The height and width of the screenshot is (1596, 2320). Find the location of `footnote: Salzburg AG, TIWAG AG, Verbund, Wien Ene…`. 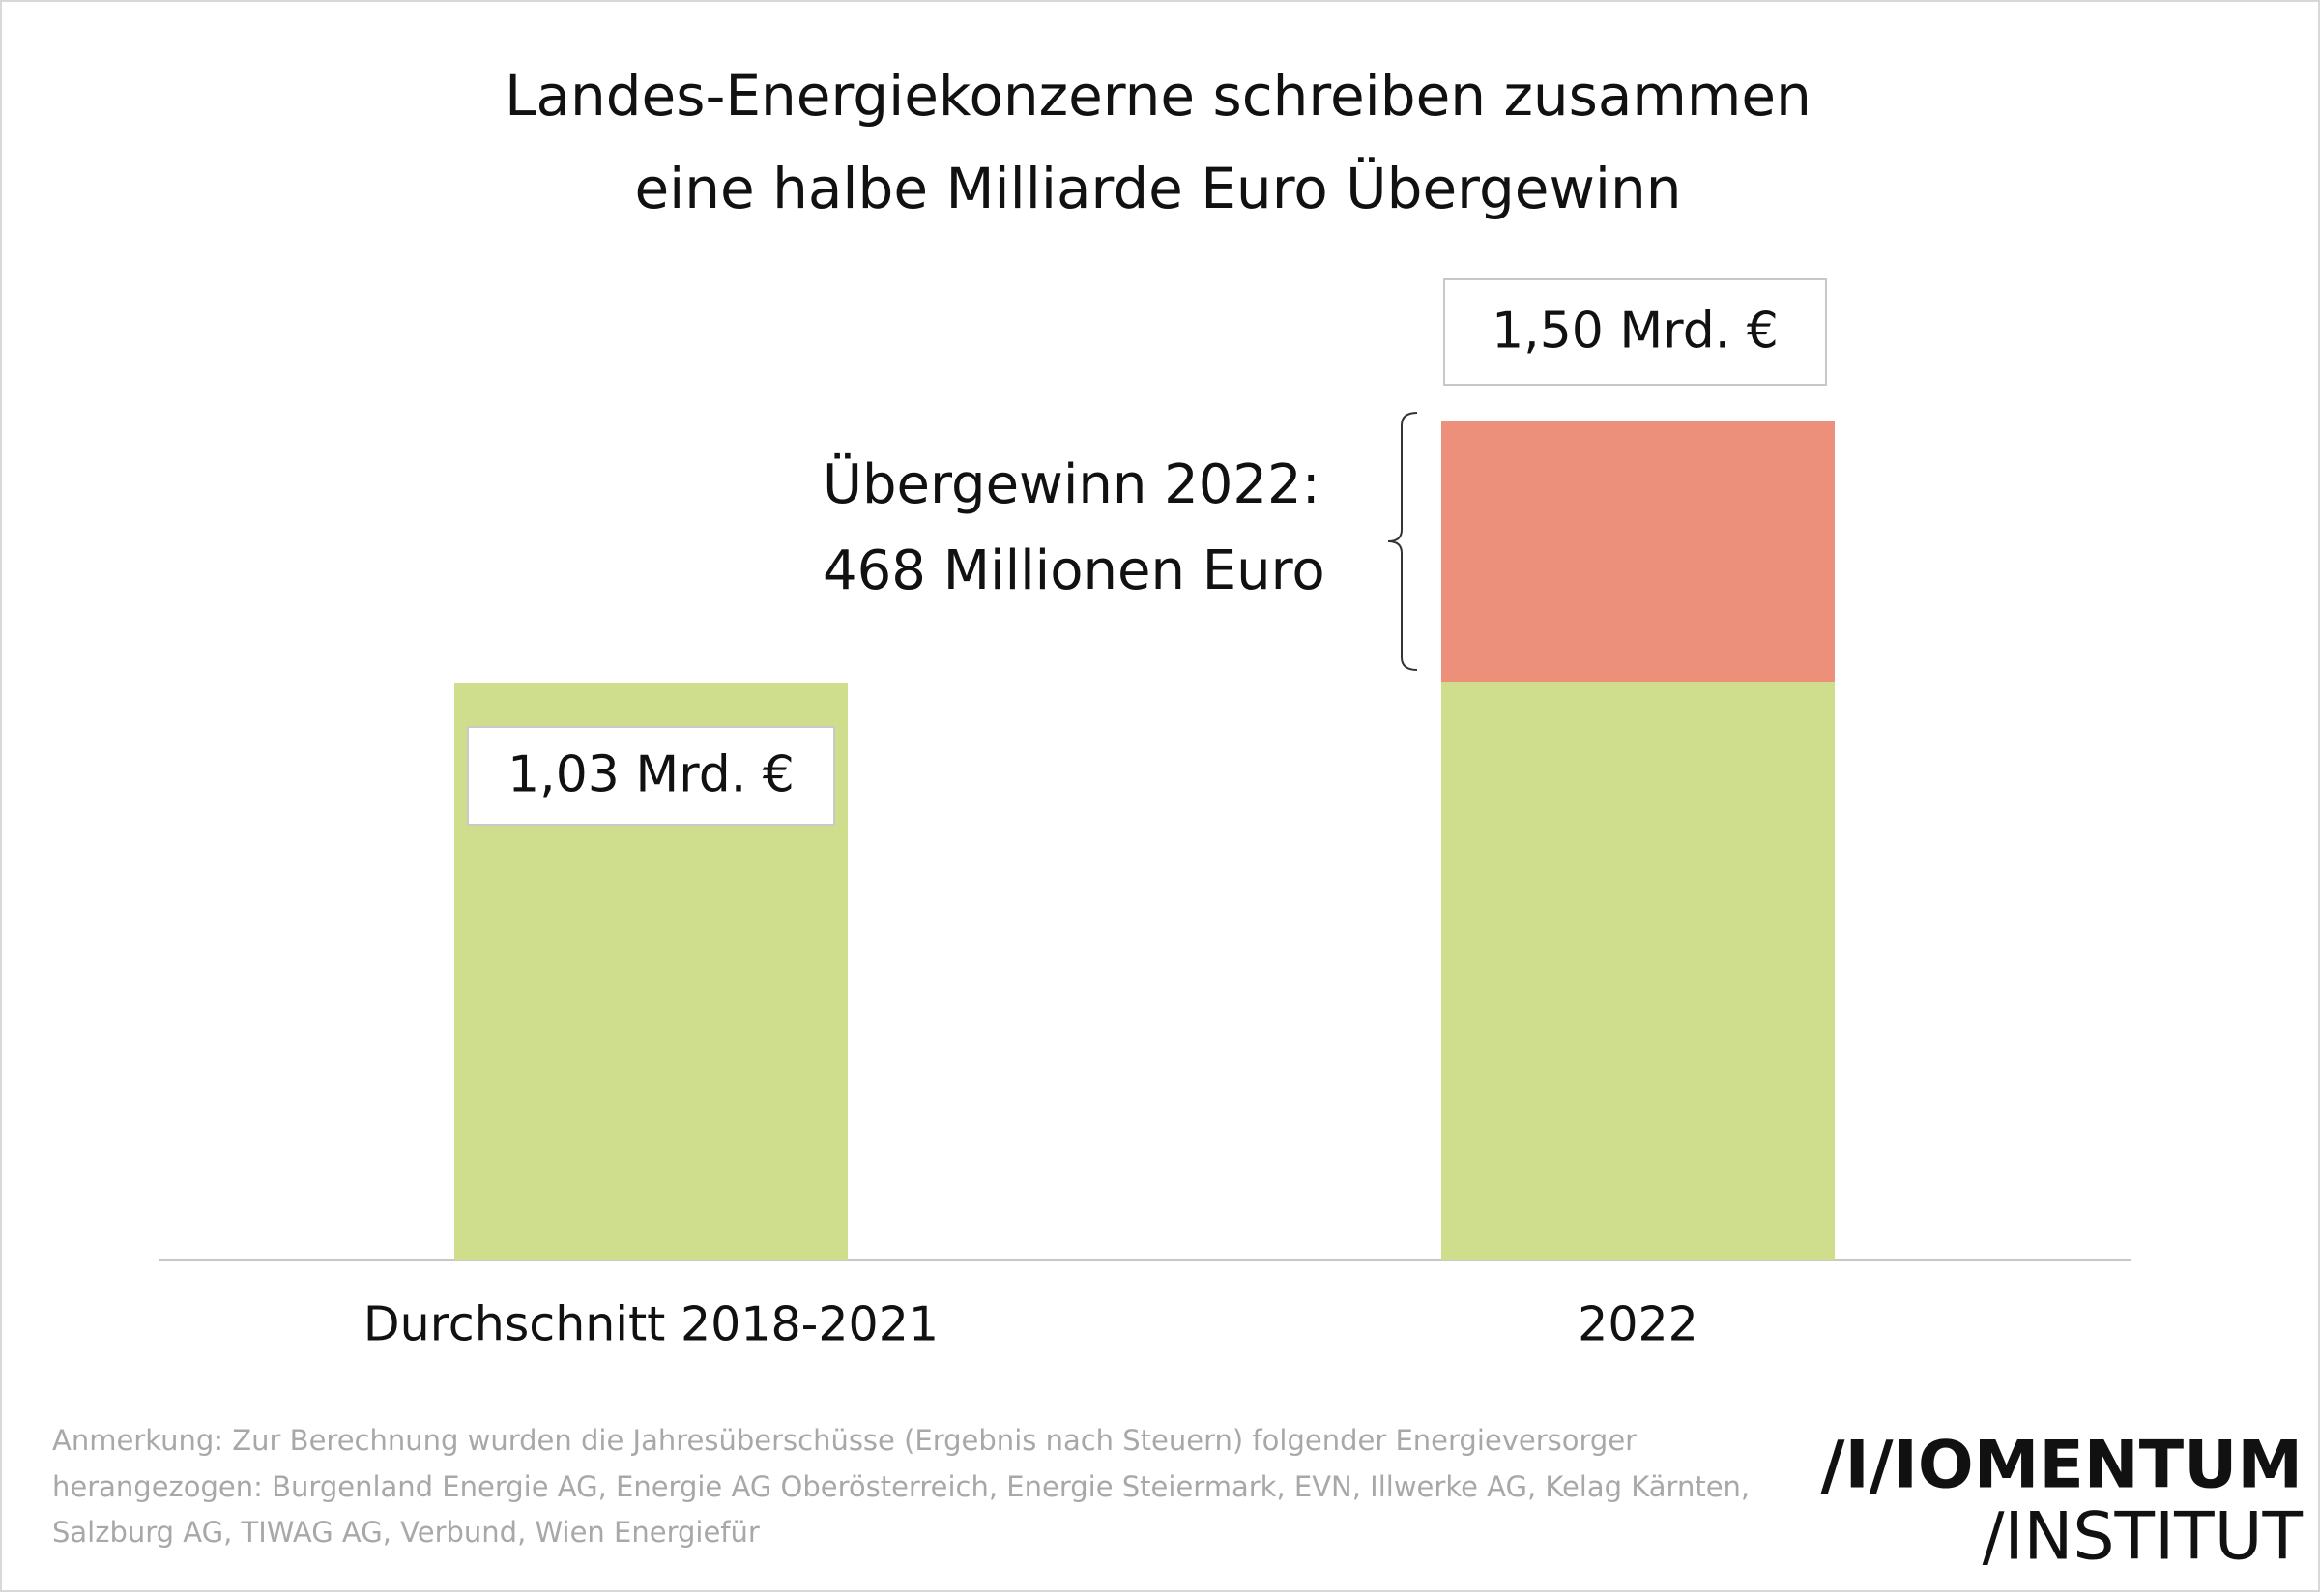

footnote: Salzburg AG, TIWAG AG, Verbund, Wien Ene… is located at coordinates (406, 1532).